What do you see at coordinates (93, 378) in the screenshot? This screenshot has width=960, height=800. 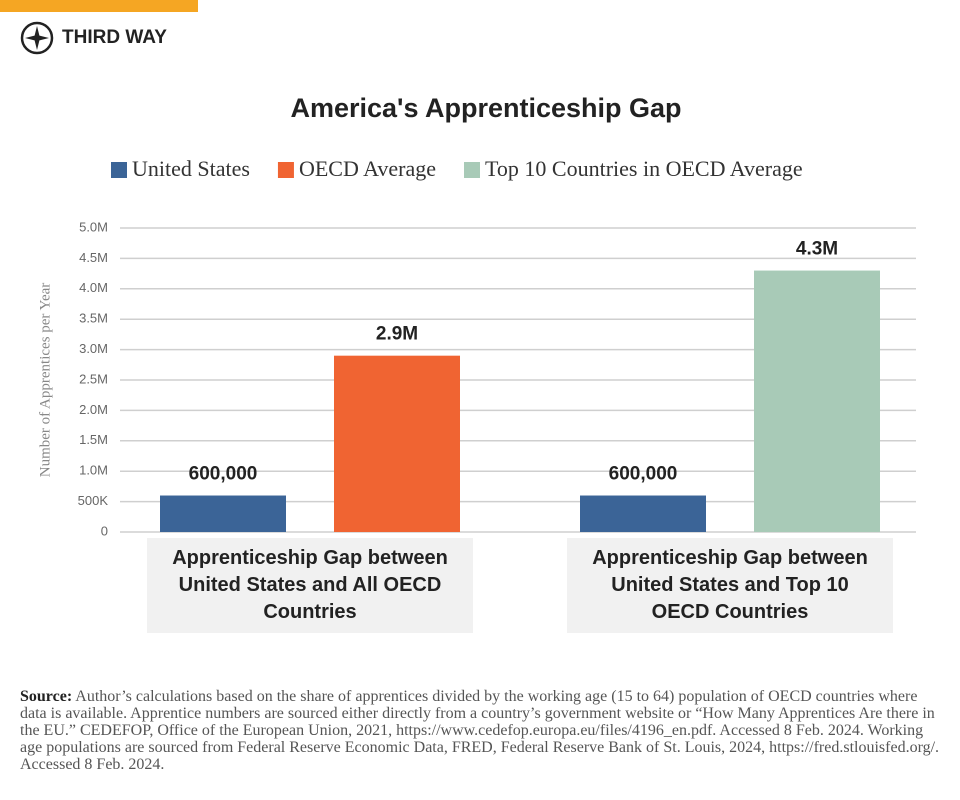 I see `y-tick-label: 2.5M` at bounding box center [93, 378].